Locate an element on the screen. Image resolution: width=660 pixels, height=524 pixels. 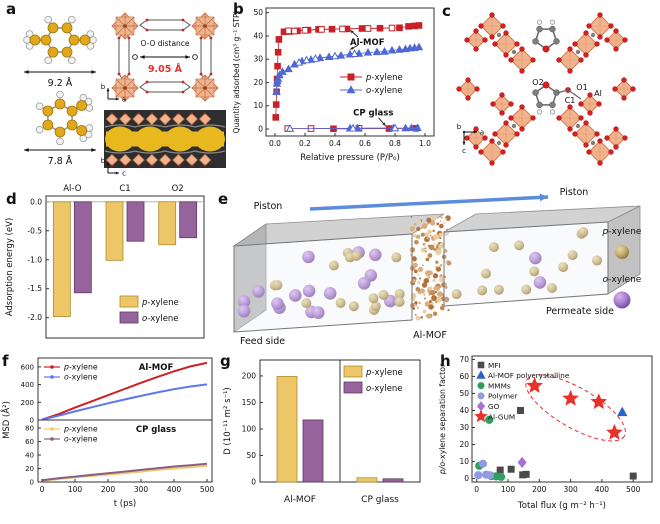
x-axis-label: Relative pressure (P/P₀) is located at coordinates (350, 158).